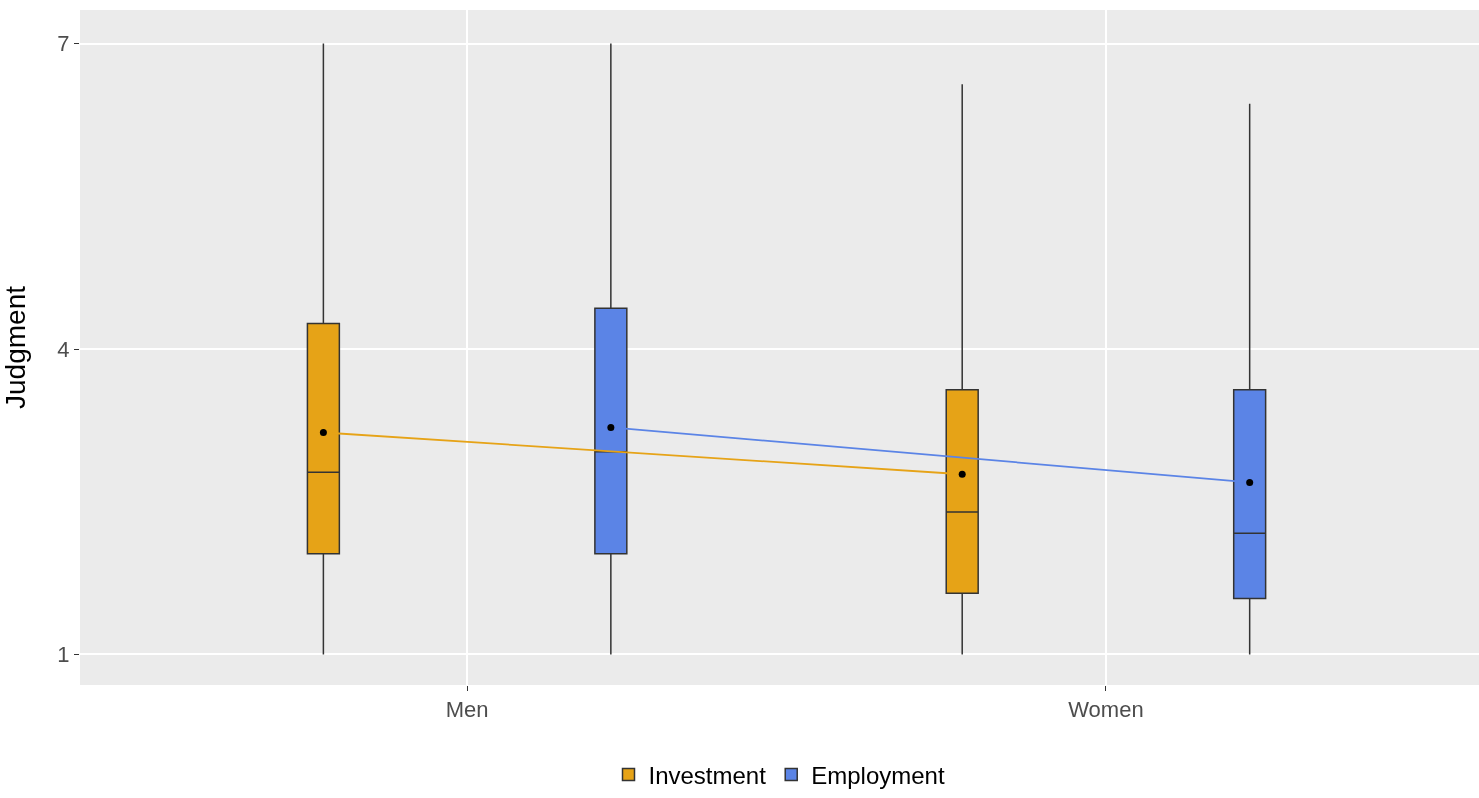  I want to click on y-axis-title: Judgment, so click(15, 347).